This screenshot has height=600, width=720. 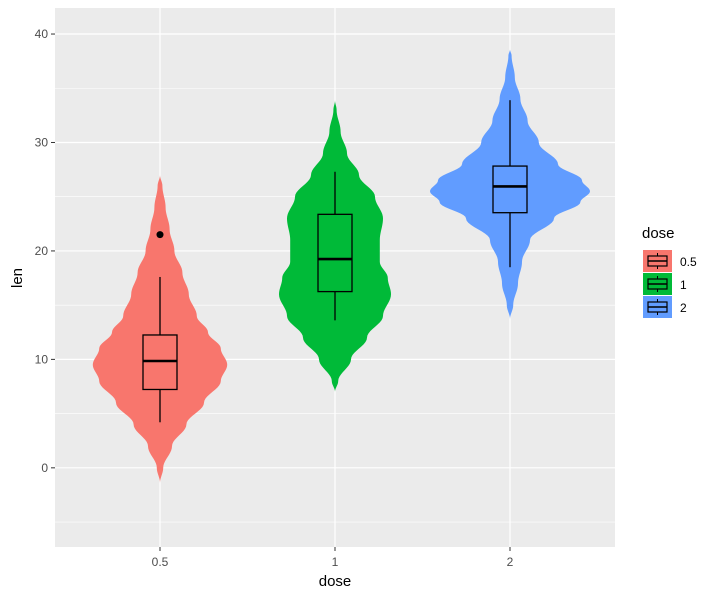 I want to click on y-axis-label: len, so click(x=17, y=278).